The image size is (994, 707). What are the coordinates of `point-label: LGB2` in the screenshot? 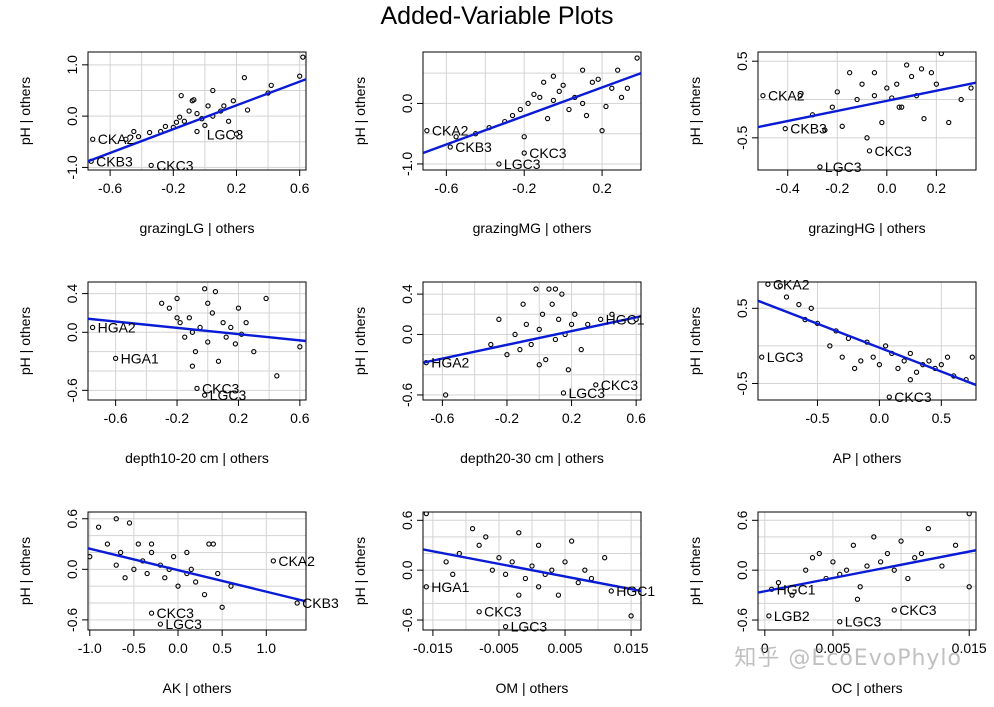 It's located at (792, 616).